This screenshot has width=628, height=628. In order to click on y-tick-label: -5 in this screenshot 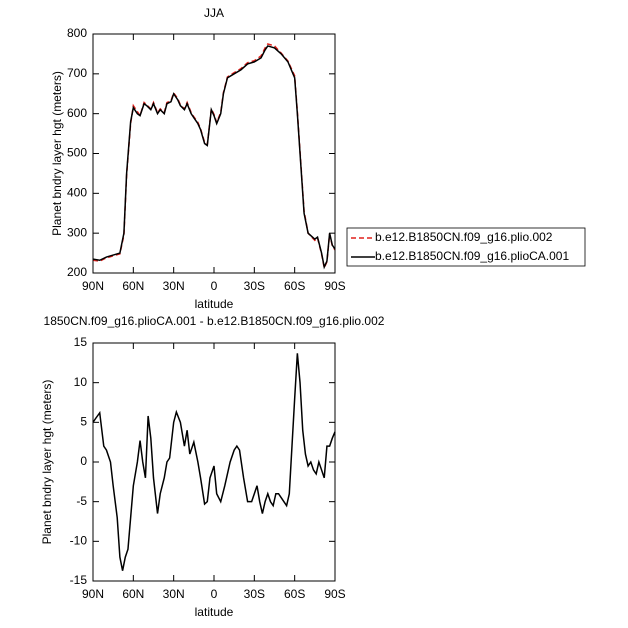, I will do `click(81, 501)`.